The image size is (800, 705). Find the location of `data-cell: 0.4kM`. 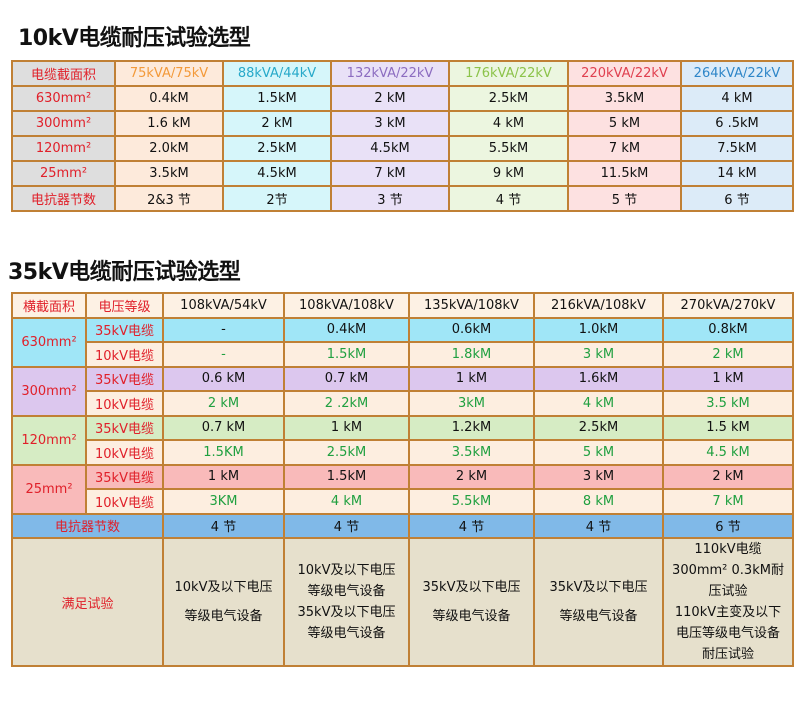

data-cell: 0.4kM is located at coordinates (346, 329).